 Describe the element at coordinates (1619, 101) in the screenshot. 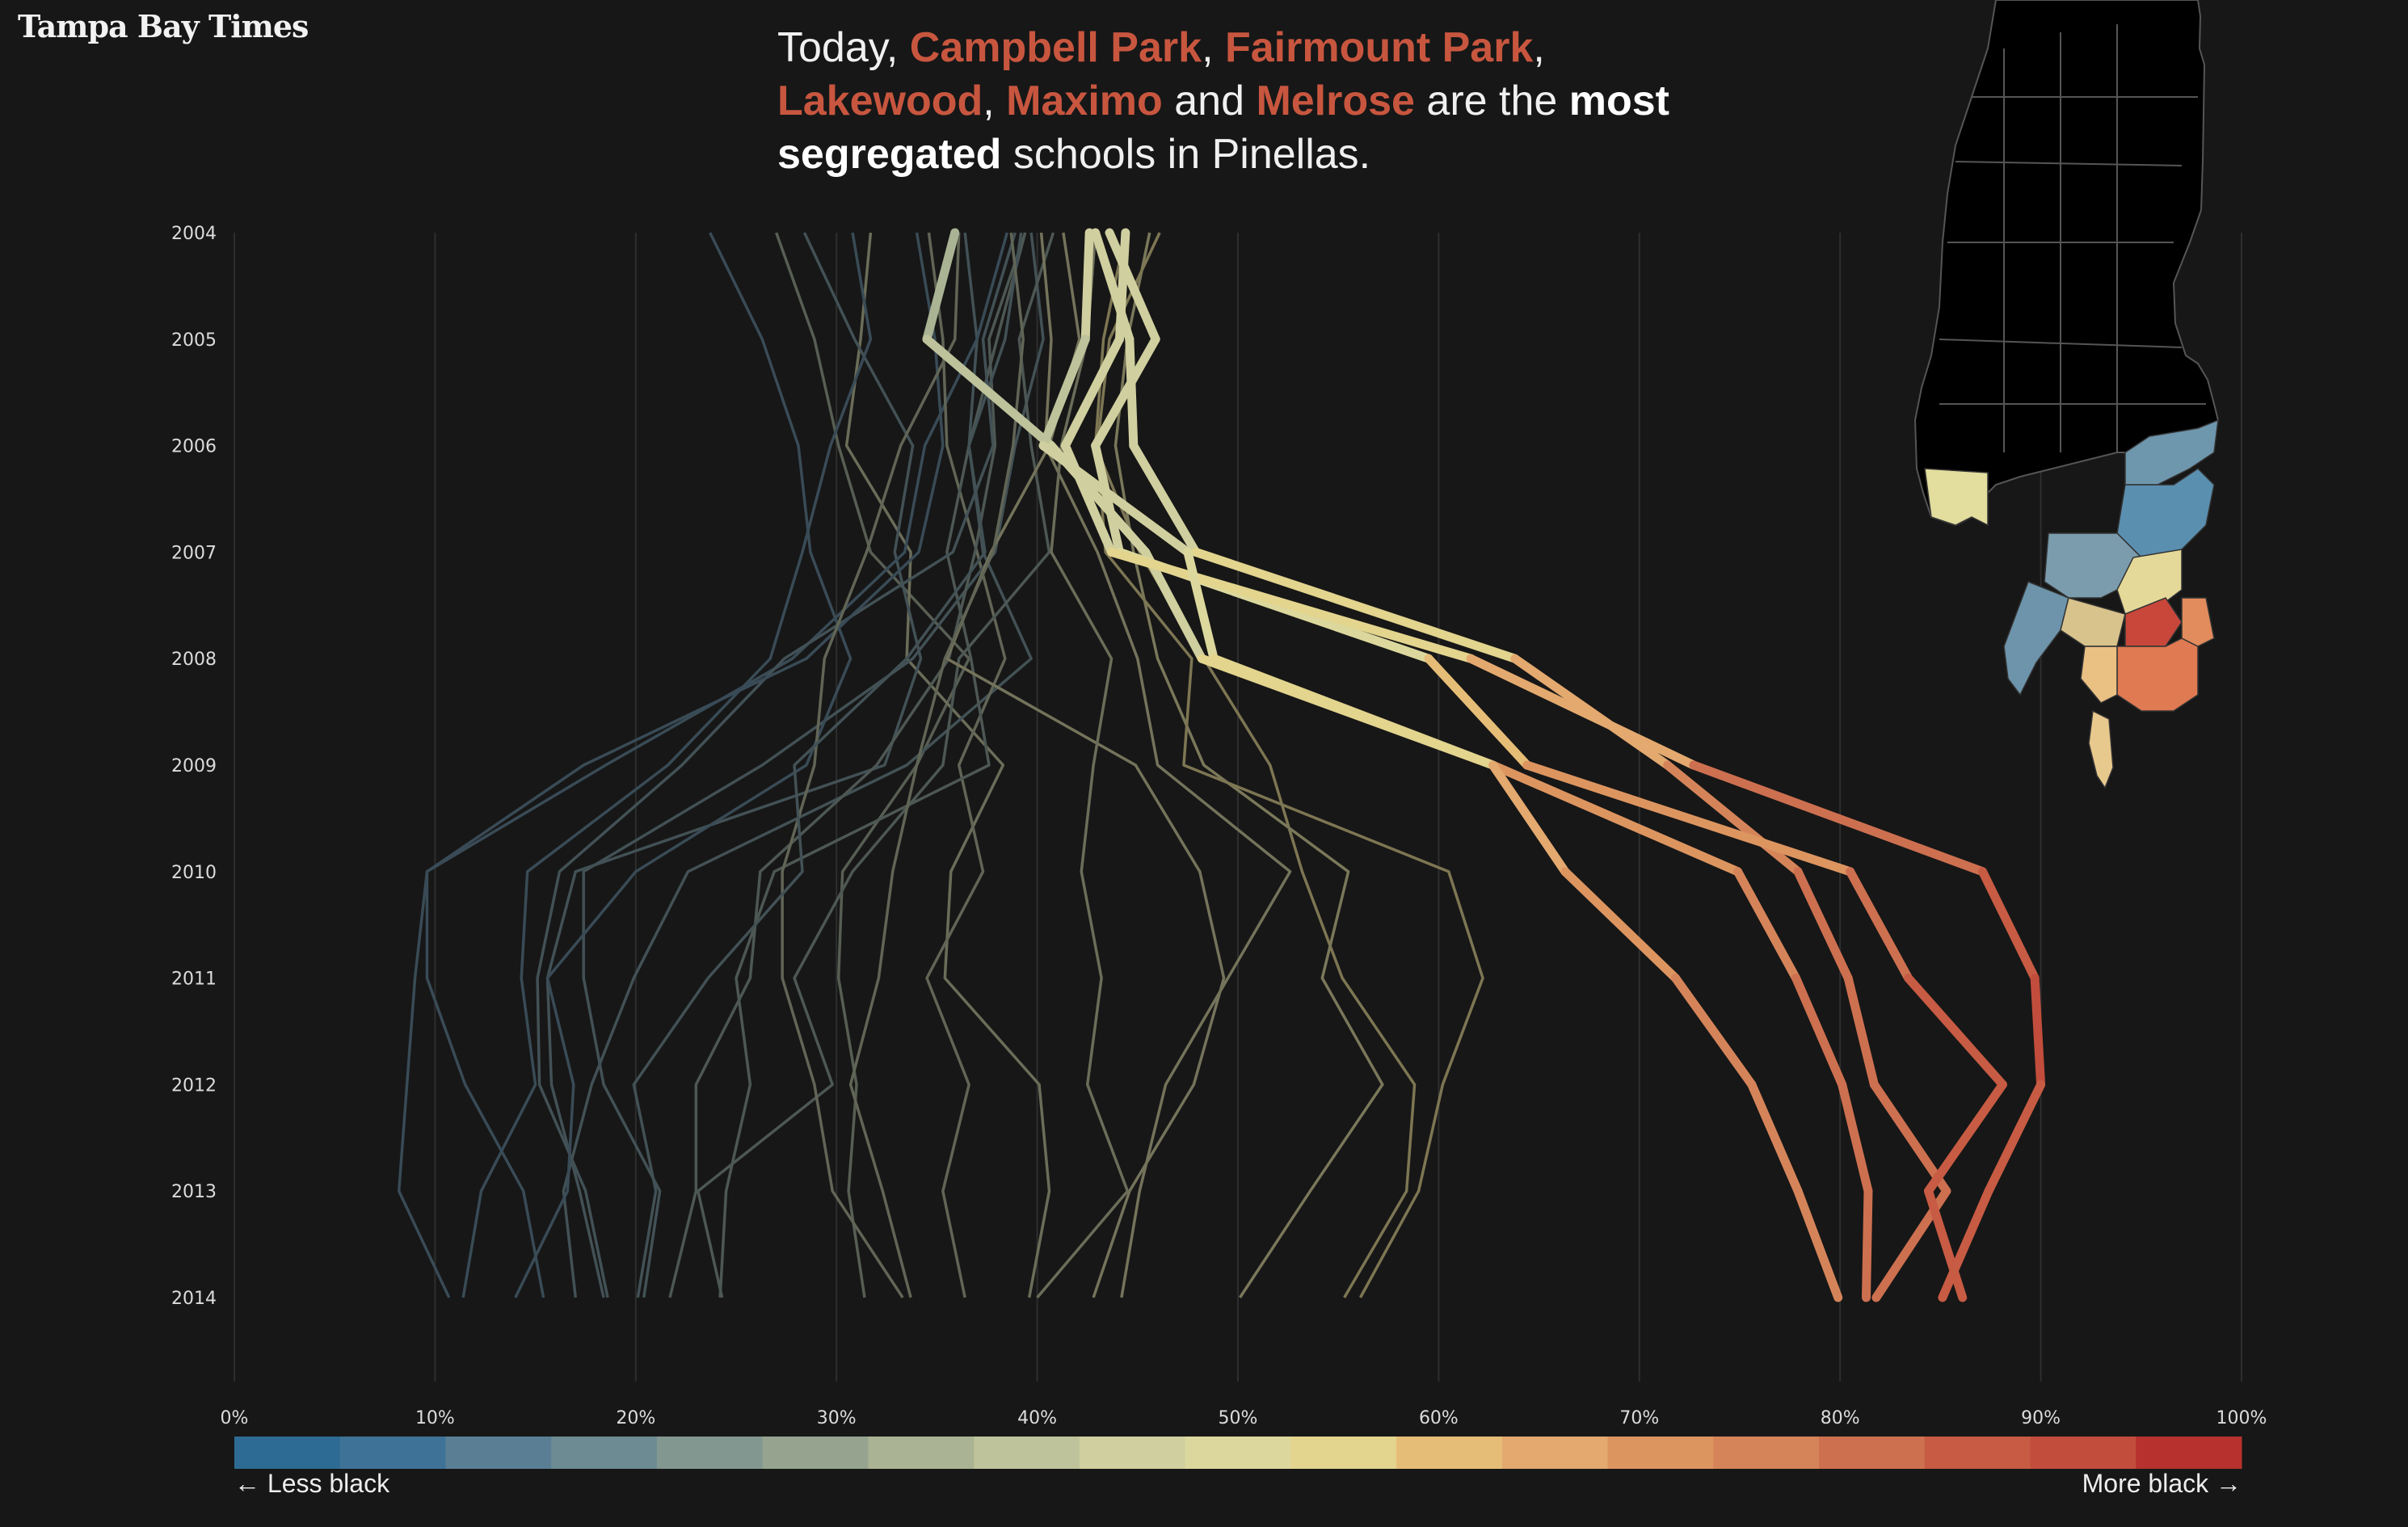

I see `headline-bold-most: most` at that location.